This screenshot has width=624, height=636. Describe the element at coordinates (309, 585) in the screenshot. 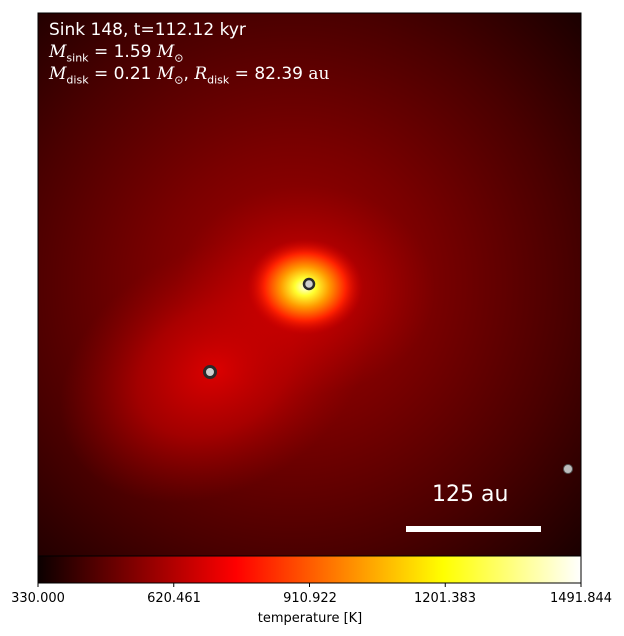

I see `colorbar-ticks` at that location.